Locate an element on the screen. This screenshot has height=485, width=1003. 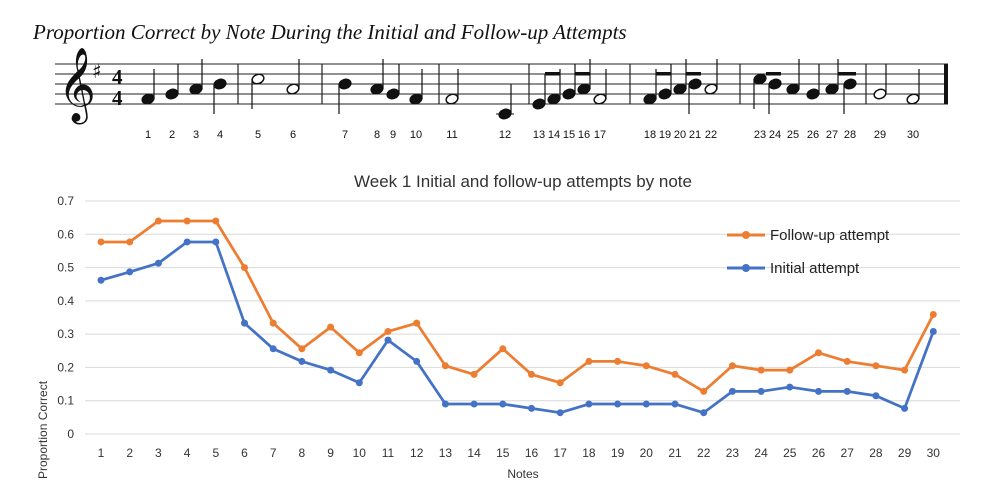
x-tick-label: 14 is located at coordinates (474, 453).